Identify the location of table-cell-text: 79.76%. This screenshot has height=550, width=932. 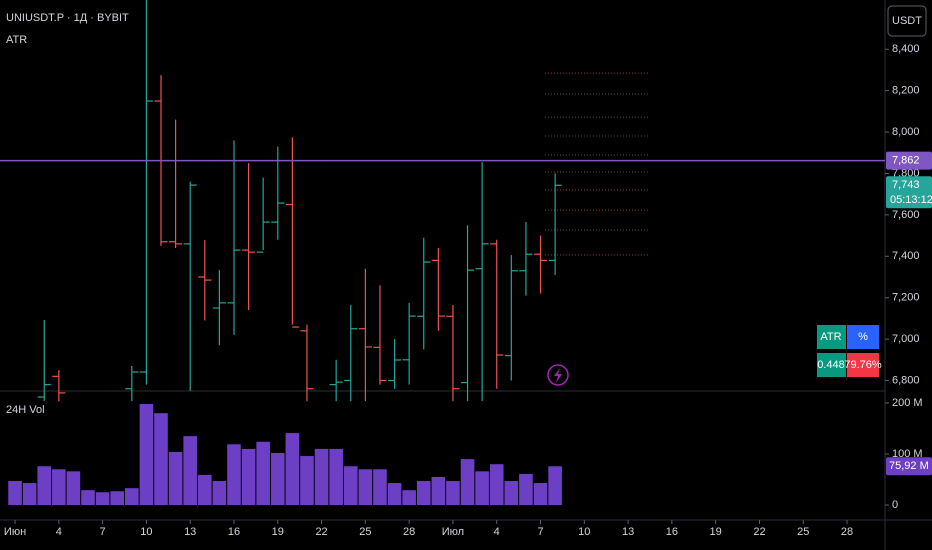
(863, 365).